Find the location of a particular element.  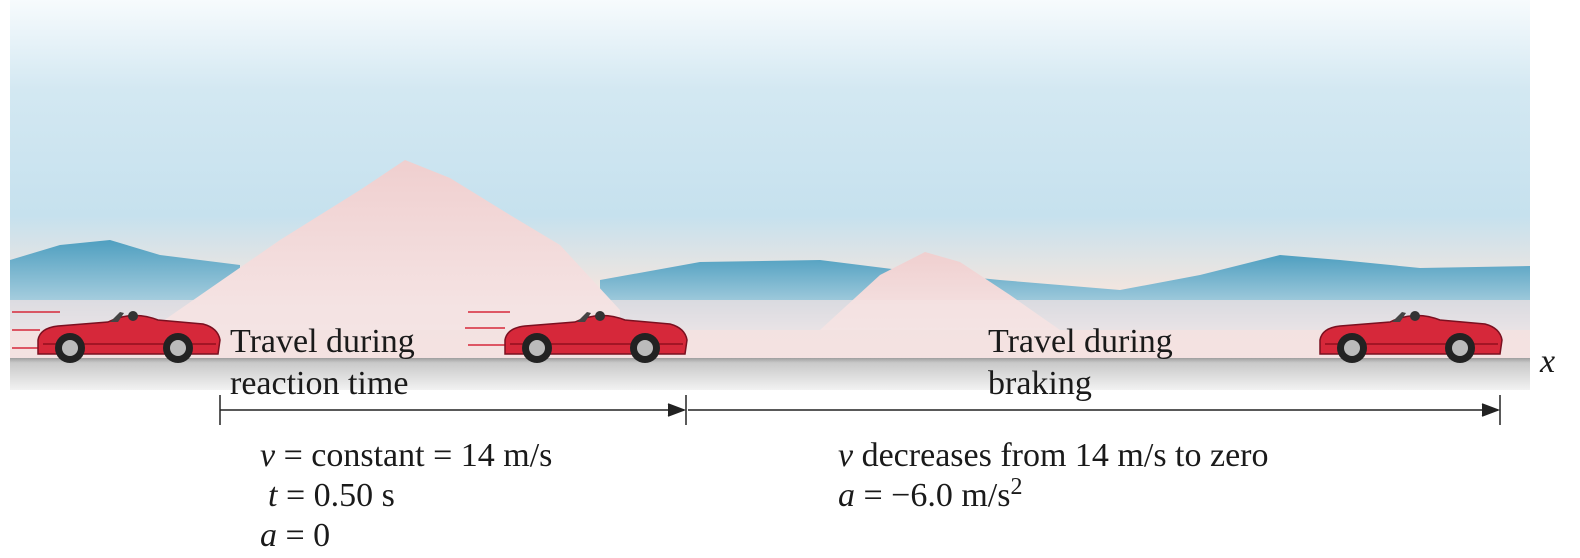

equation: t = 0.50 s is located at coordinates (331, 495).